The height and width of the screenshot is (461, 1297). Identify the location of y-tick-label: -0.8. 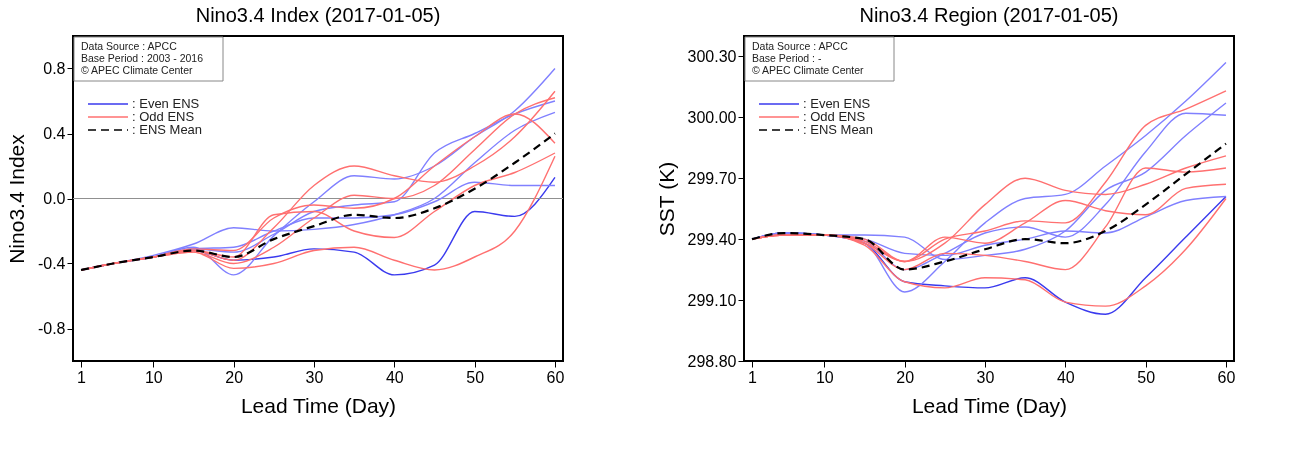
(51, 328).